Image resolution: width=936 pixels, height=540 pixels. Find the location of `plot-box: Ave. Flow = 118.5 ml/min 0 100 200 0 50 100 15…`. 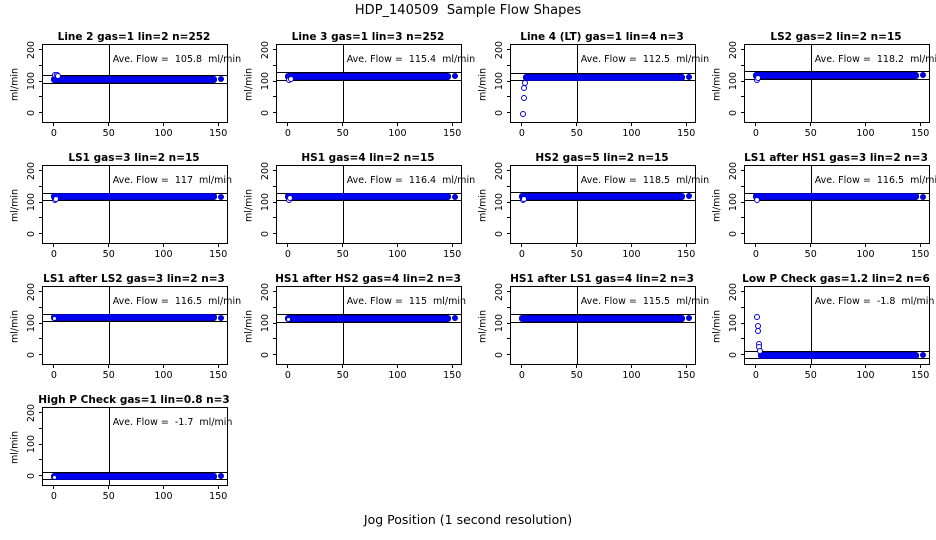

plot-box: Ave. Flow = 118.5 ml/min 0 100 200 0 50 100 15… is located at coordinates (594, 211).